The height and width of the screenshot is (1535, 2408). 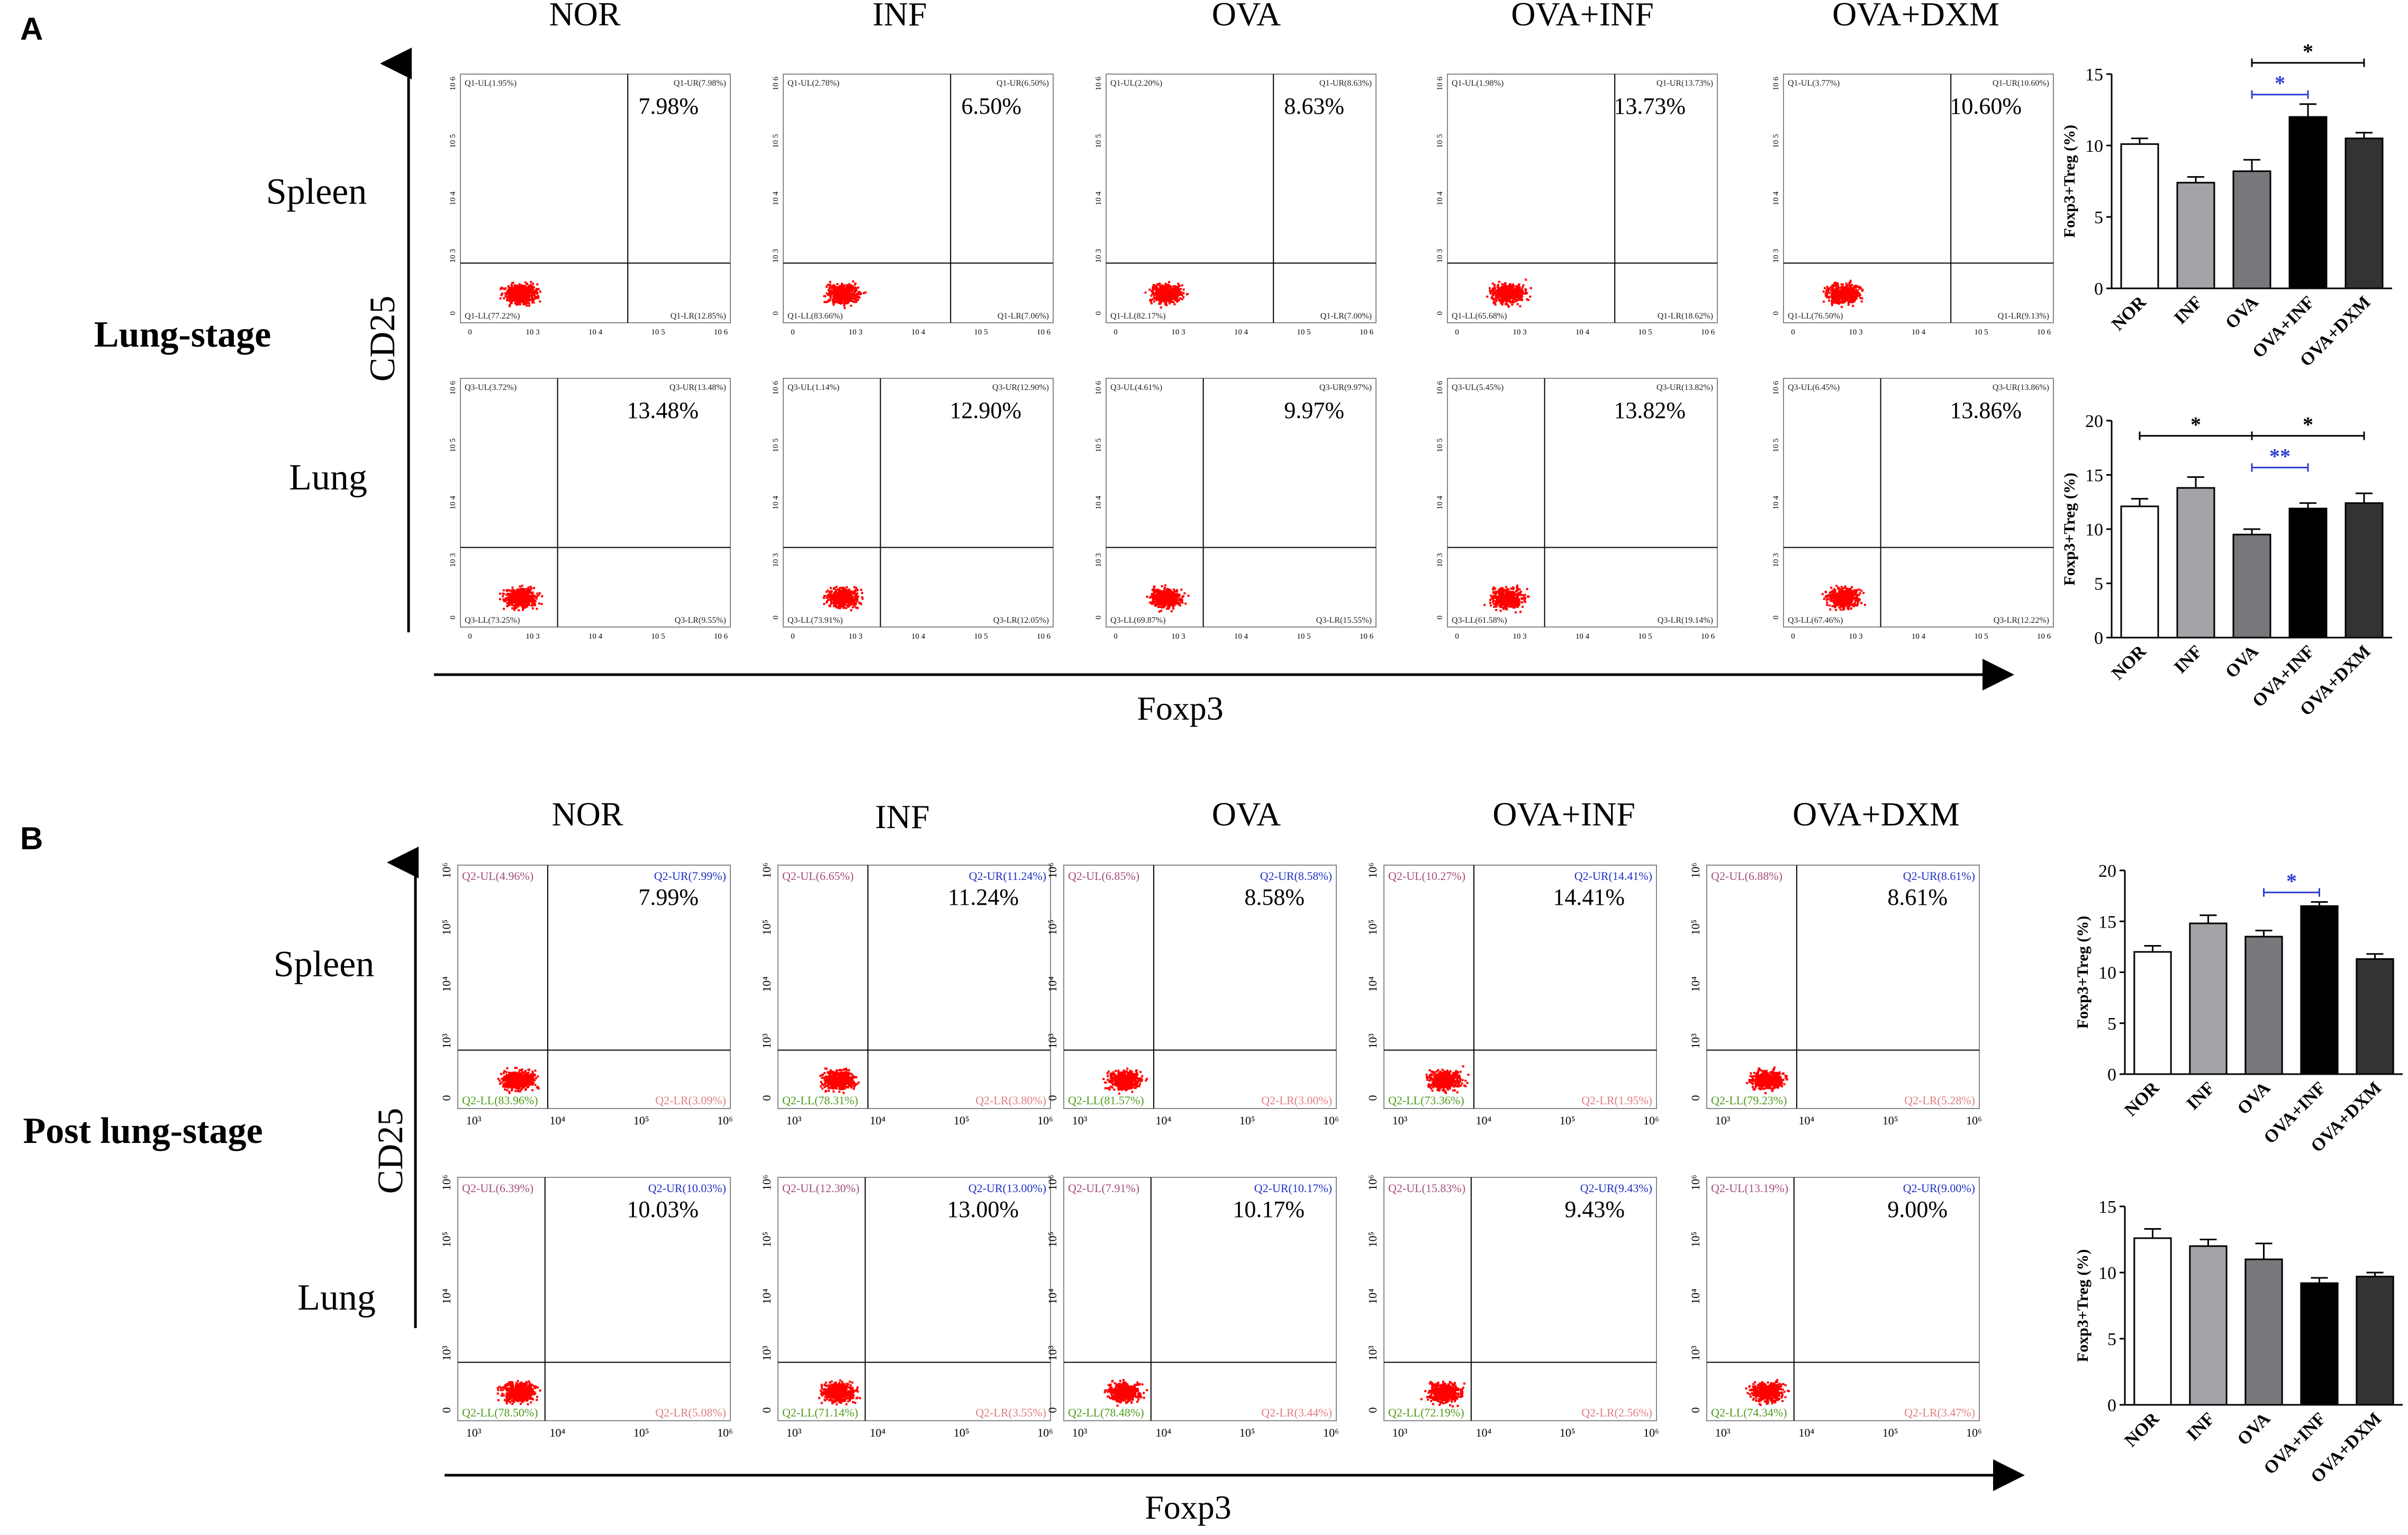 What do you see at coordinates (1750, 1188) in the screenshot?
I see `quadrant-ul-label: Q2-UL(13.19%)` at bounding box center [1750, 1188].